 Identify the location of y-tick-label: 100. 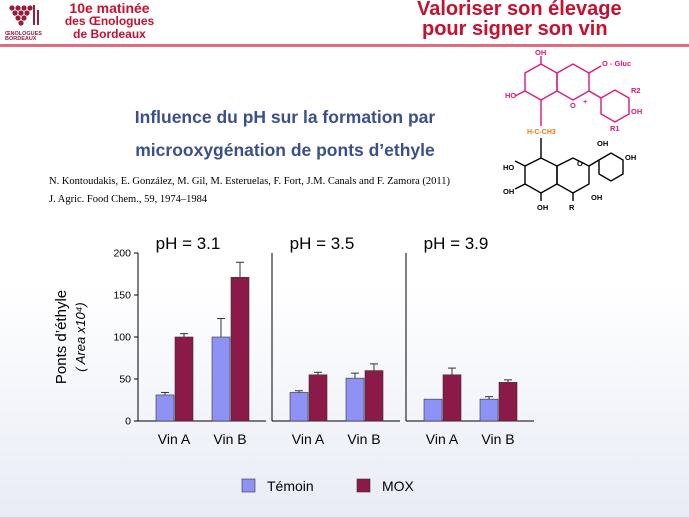
(122, 338).